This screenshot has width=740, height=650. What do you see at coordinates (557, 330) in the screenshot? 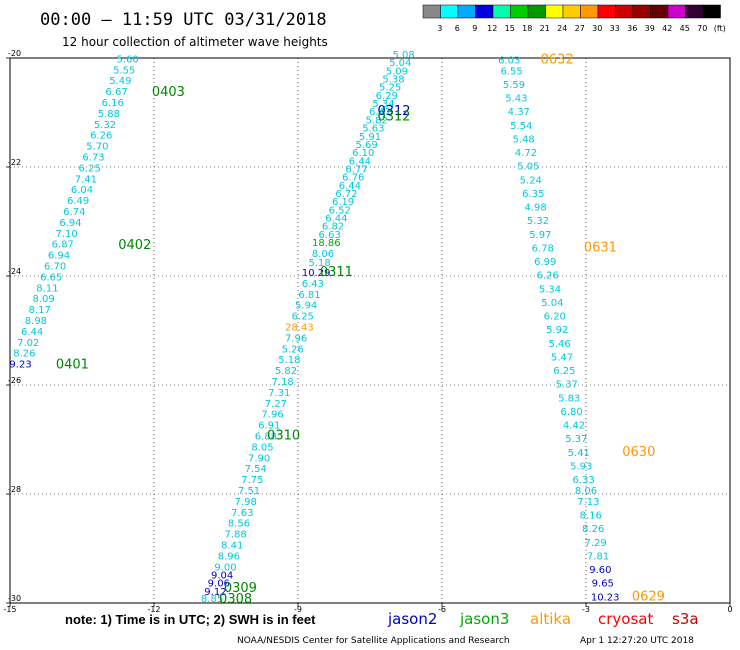
I see `wave-height-reading: 5.92` at bounding box center [557, 330].